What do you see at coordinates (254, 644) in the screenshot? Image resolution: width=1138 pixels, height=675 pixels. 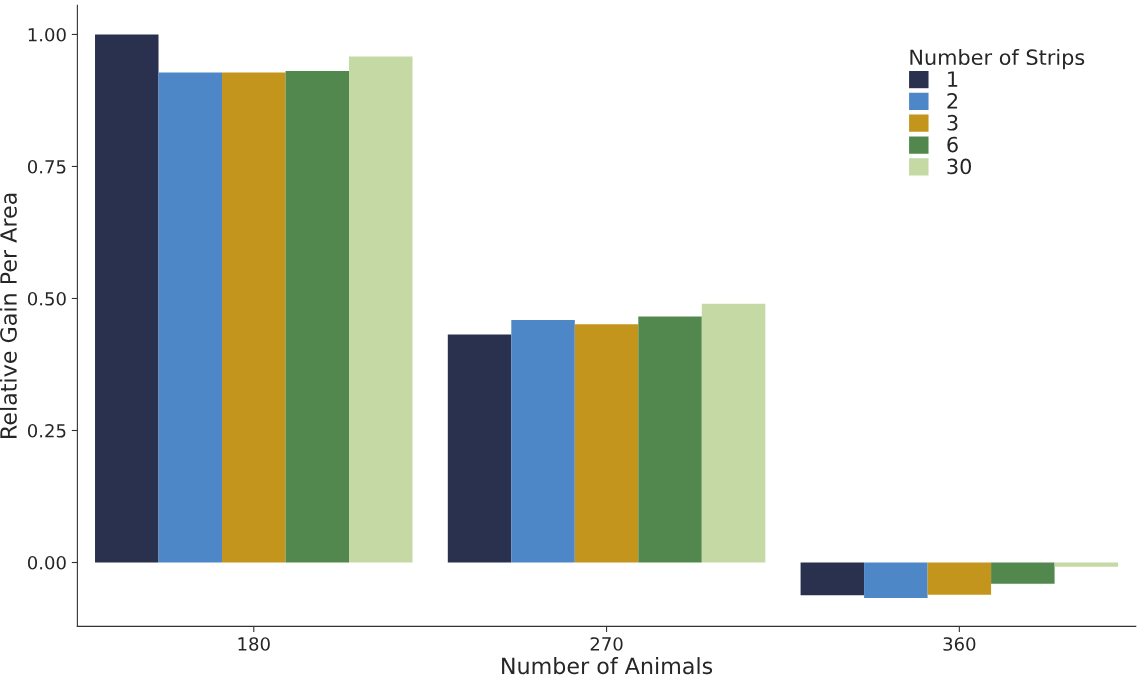 I see `x-tick-label: 180` at bounding box center [254, 644].